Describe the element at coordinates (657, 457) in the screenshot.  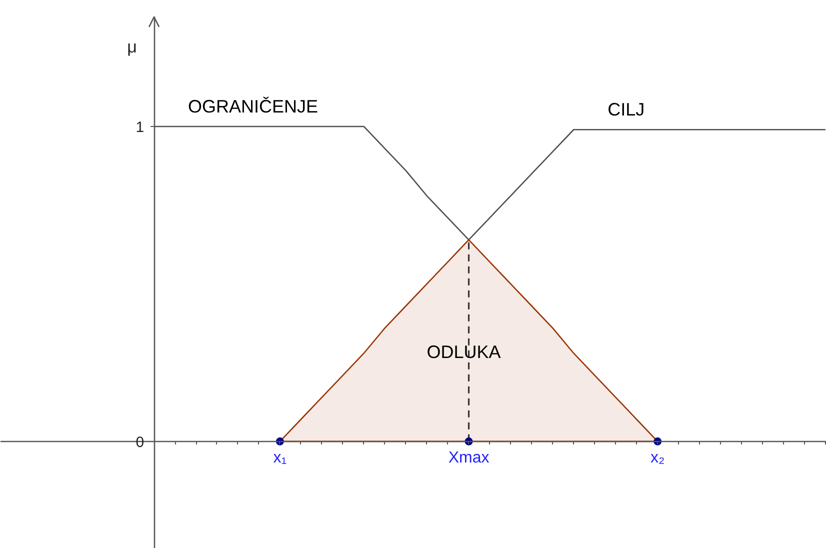
I see `x-tick-label: x₂` at that location.